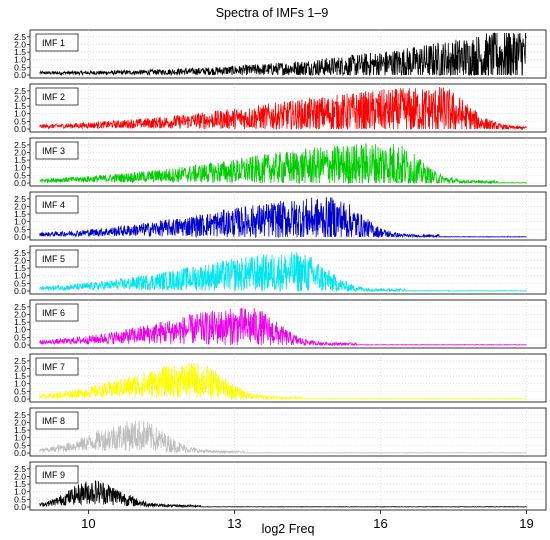 This screenshot has width=550, height=540. I want to click on panel-label: IMF 4, so click(53, 205).